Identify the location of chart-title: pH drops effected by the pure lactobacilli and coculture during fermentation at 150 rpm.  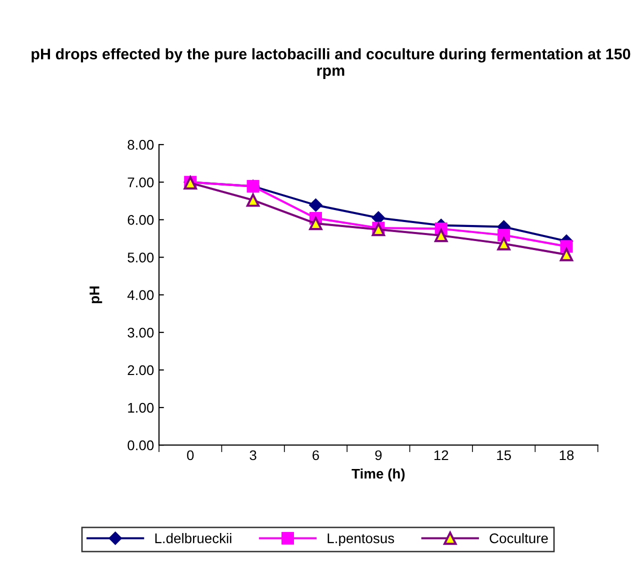
(331, 63).